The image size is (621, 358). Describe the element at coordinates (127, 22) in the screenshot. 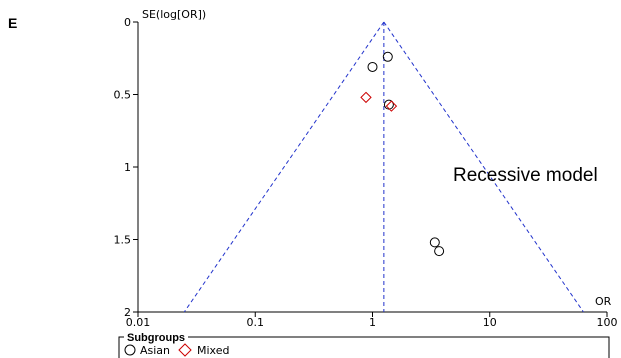

I see `y-tick-label: 0` at that location.